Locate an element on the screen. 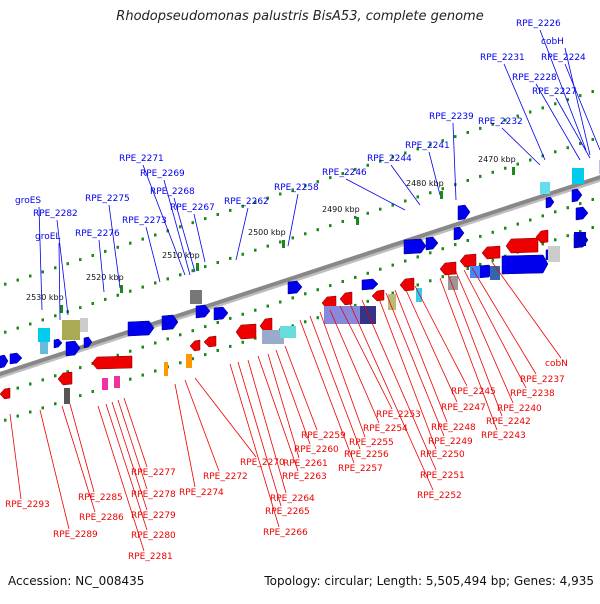  gene-label: RPE_2248 is located at coordinates (453, 428).